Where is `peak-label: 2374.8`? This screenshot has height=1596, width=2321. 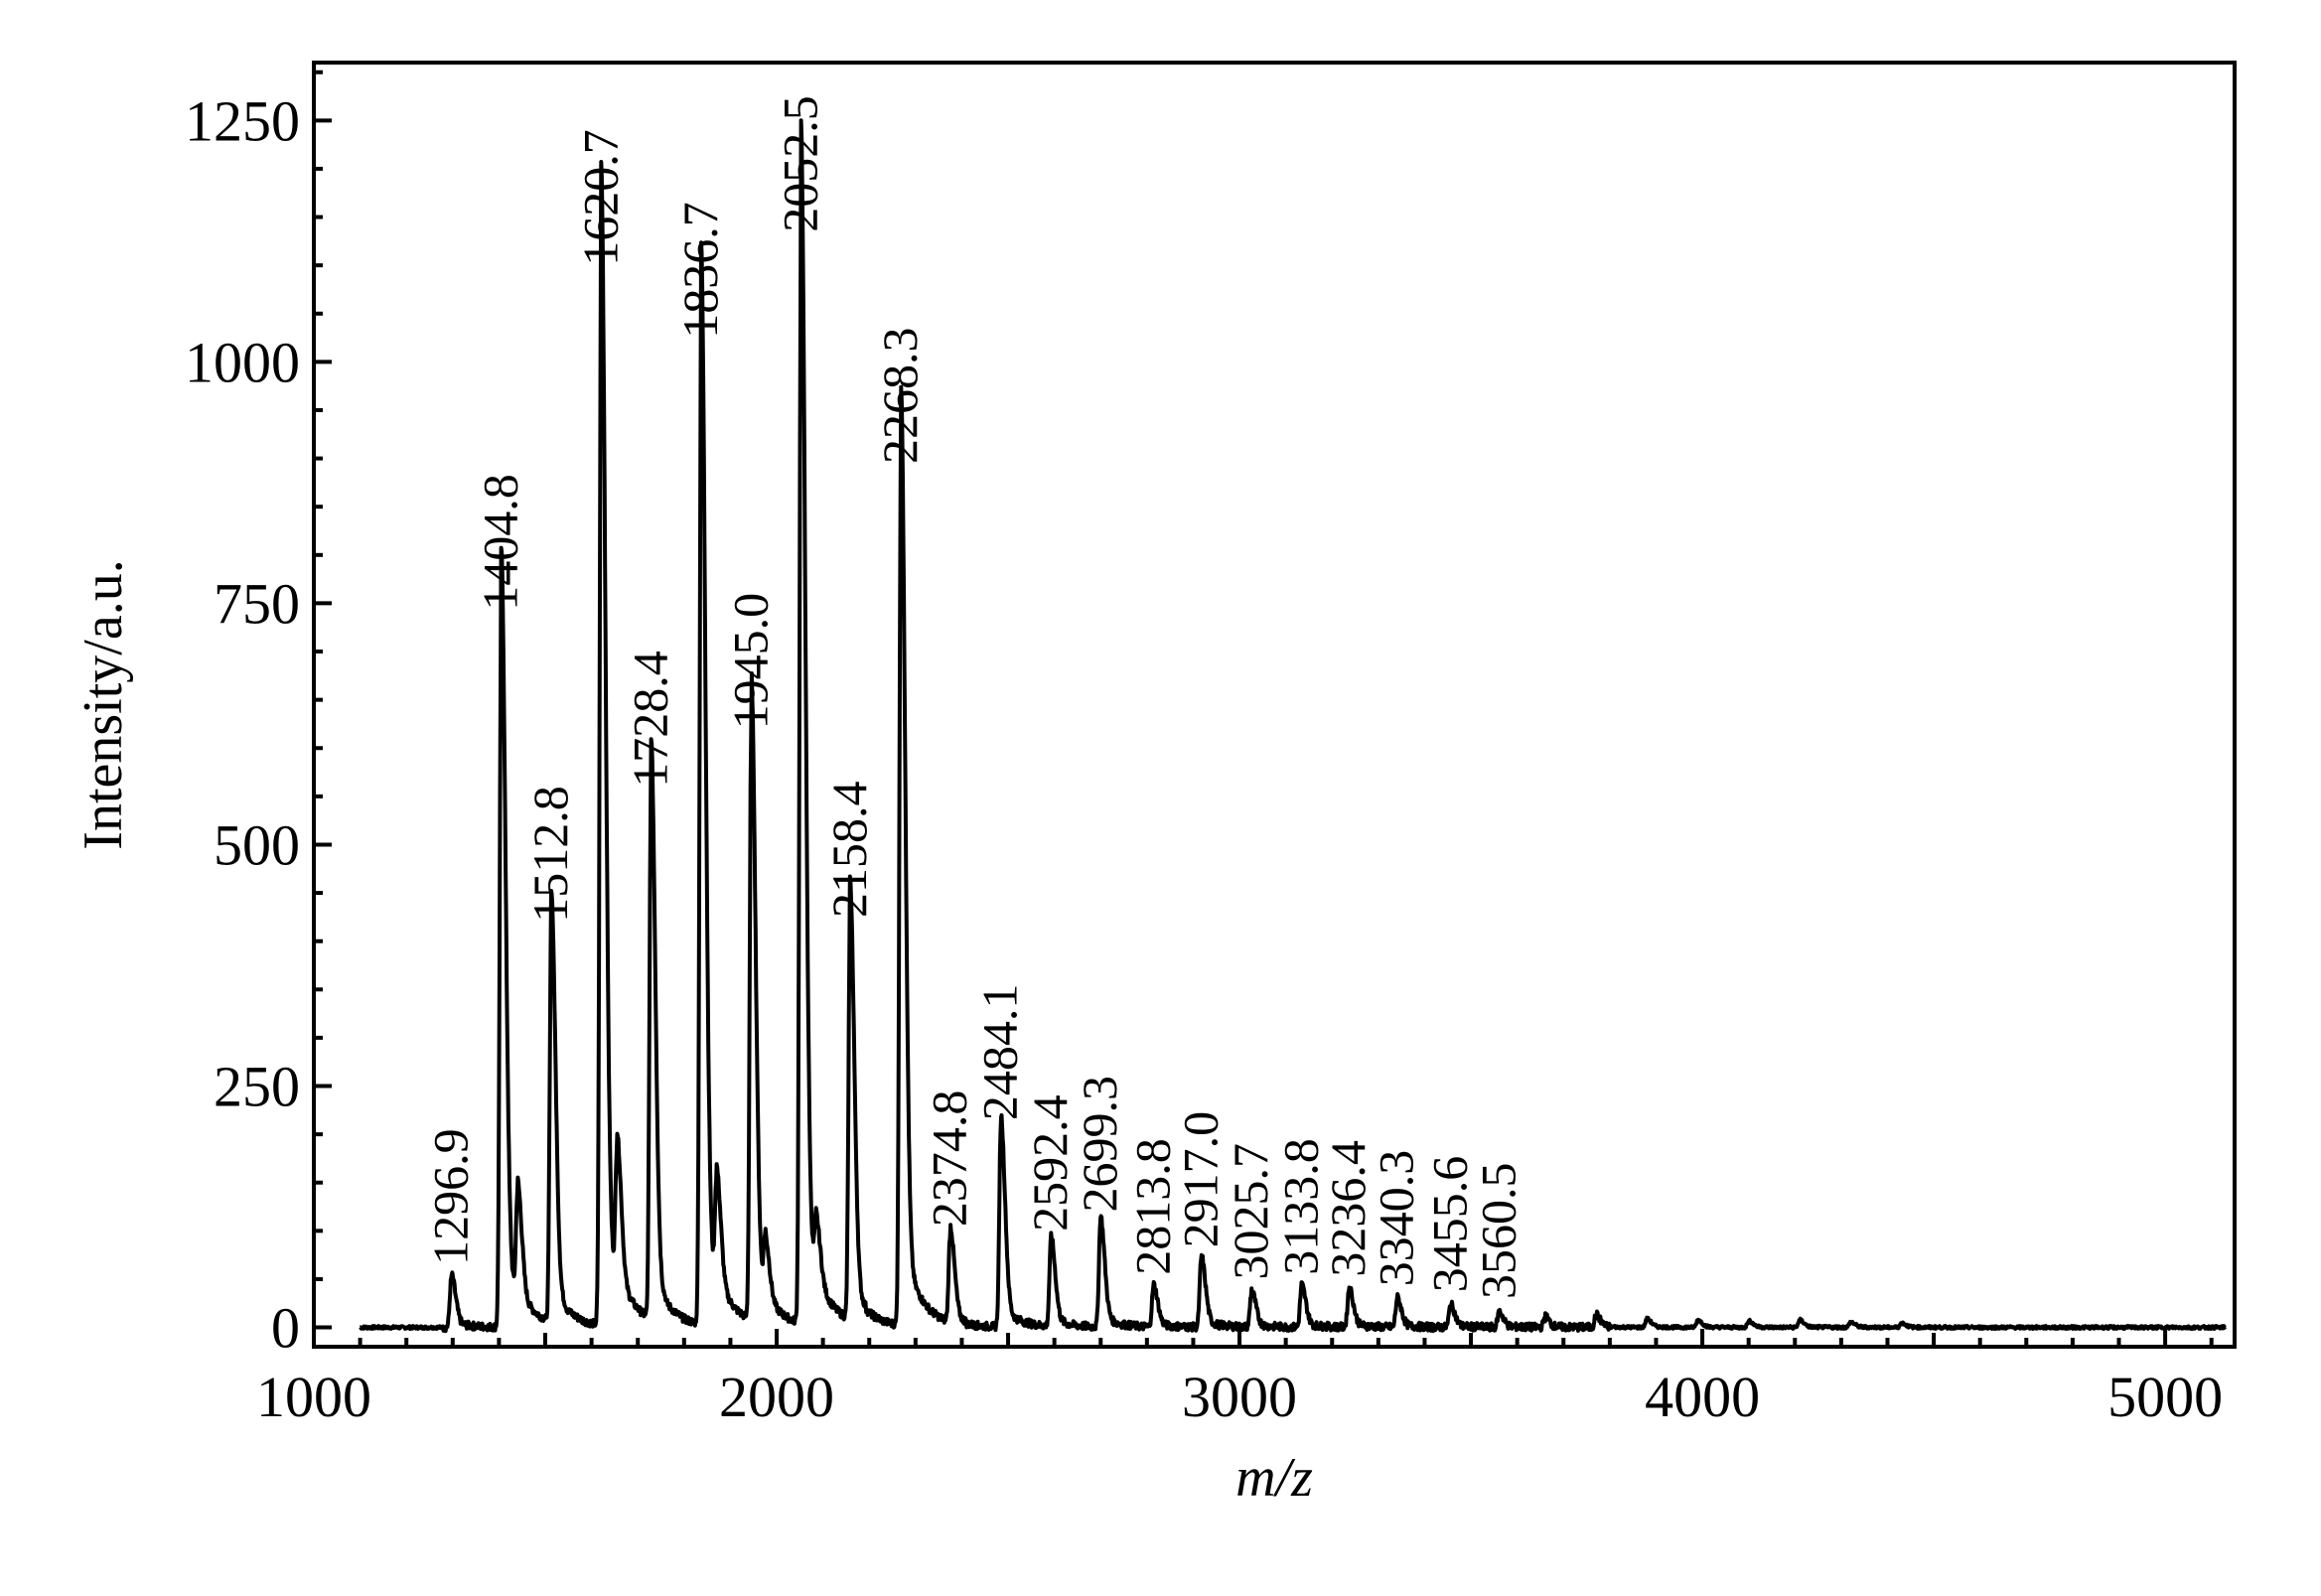 peak-label: 2374.8 is located at coordinates (949, 1159).